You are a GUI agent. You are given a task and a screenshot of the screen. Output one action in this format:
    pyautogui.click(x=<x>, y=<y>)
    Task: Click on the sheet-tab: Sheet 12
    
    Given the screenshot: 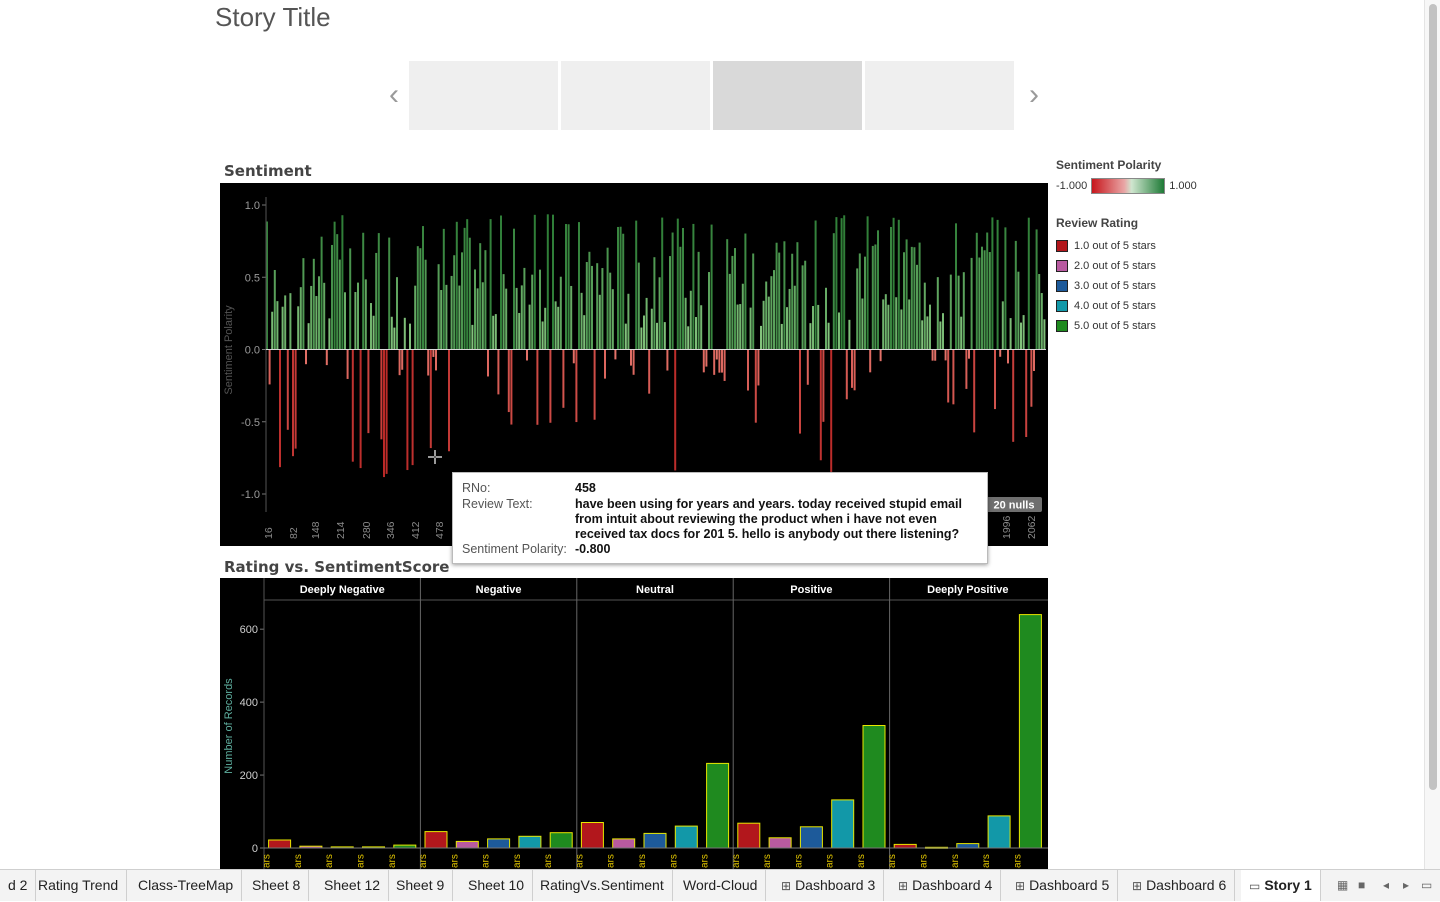 What is the action you would take?
    pyautogui.click(x=353, y=885)
    